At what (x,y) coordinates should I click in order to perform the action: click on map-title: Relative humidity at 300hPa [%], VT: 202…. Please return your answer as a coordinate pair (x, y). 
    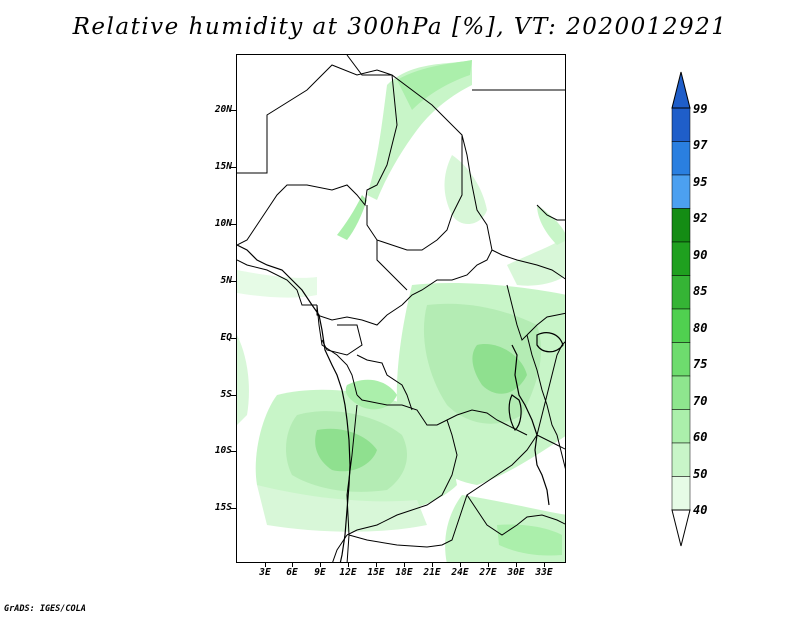
    Looking at the image, I should click on (400, 27).